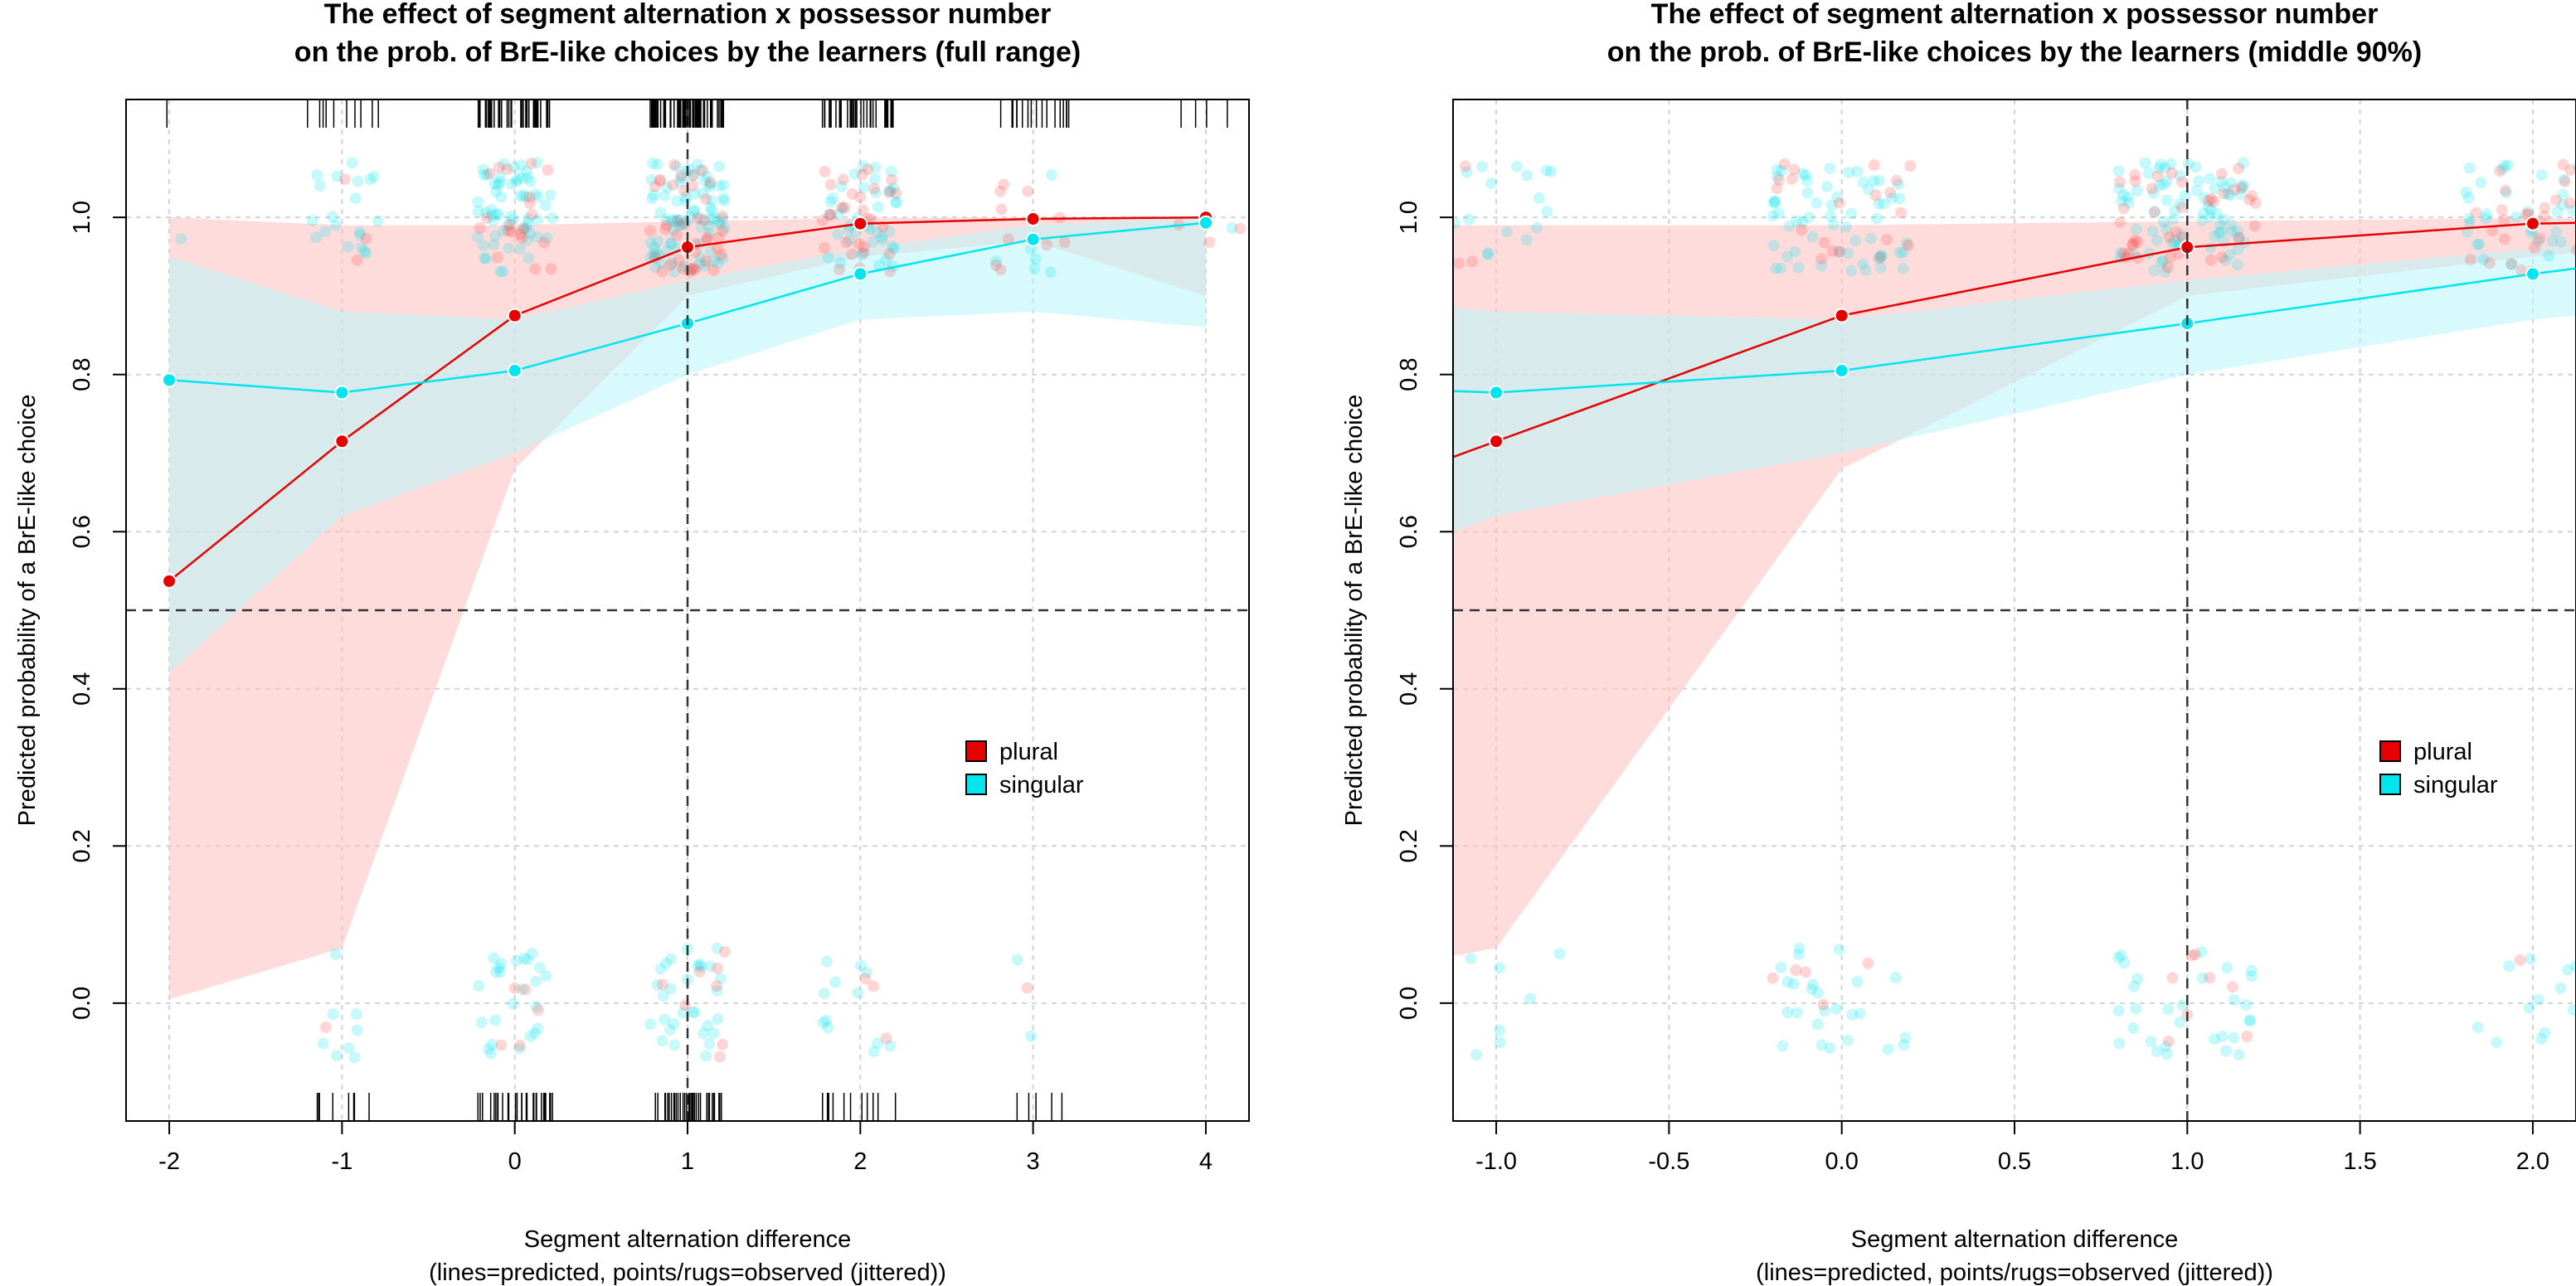 The image size is (2576, 1286). What do you see at coordinates (1409, 1003) in the screenshot?
I see `y-tick-label: 0.0` at bounding box center [1409, 1003].